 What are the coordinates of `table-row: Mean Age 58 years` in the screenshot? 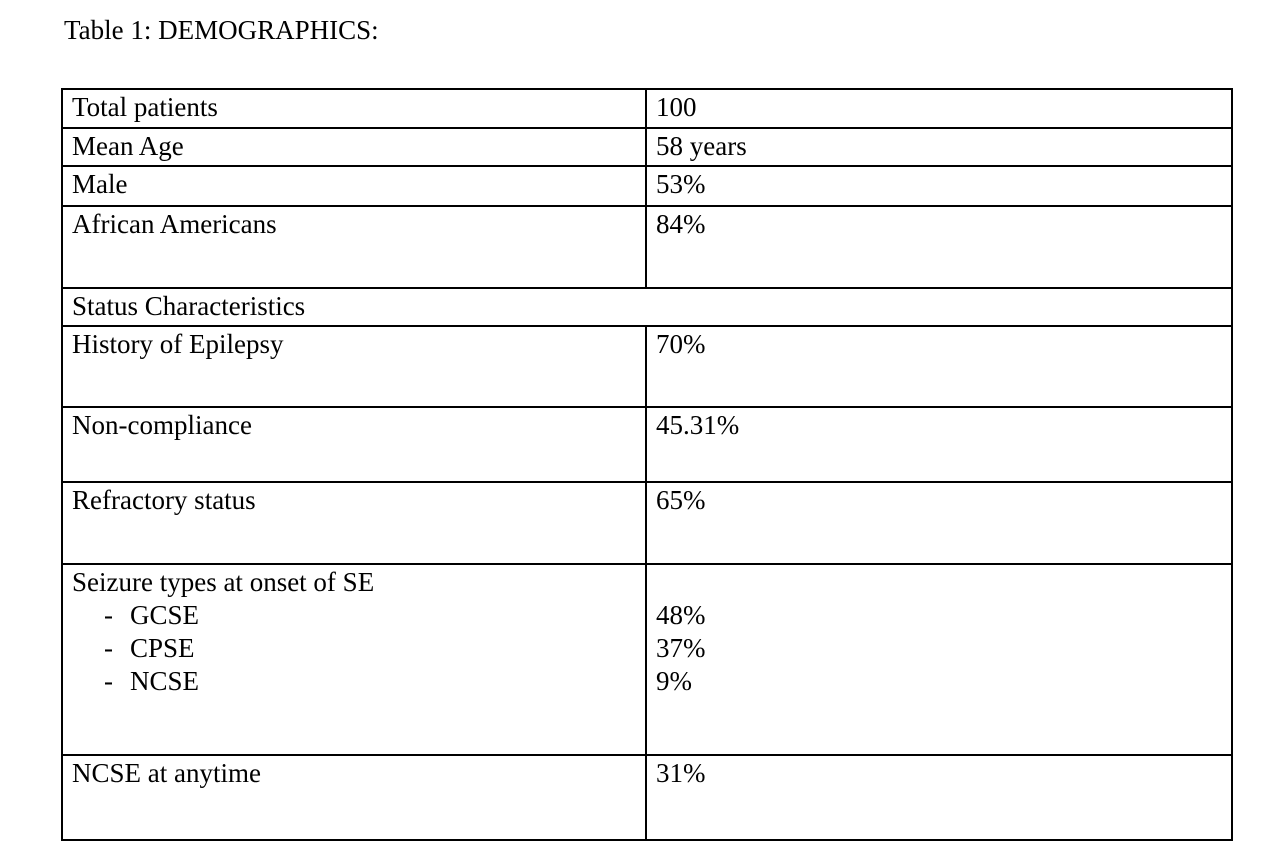 It's located at (647, 147).